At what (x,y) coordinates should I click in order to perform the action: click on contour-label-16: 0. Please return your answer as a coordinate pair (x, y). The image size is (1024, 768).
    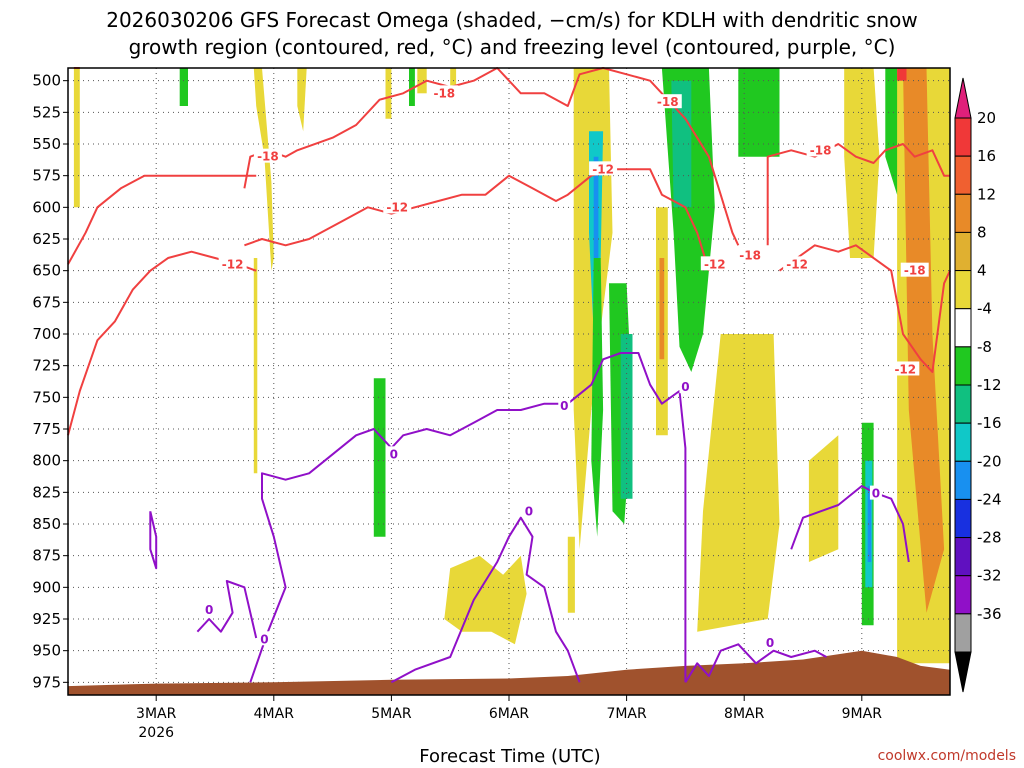
    Looking at the image, I should click on (876, 494).